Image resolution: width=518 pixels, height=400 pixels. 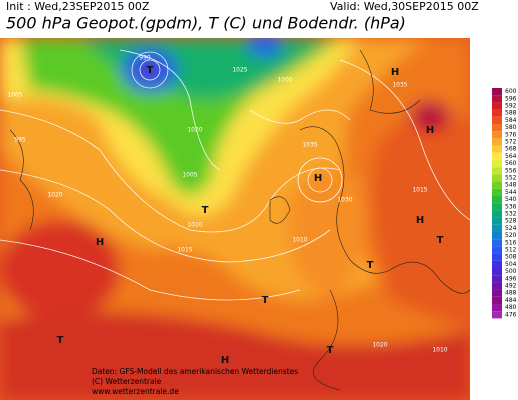 What do you see at coordinates (511, 235) in the screenshot?
I see `legend-label: 520` at bounding box center [511, 235].